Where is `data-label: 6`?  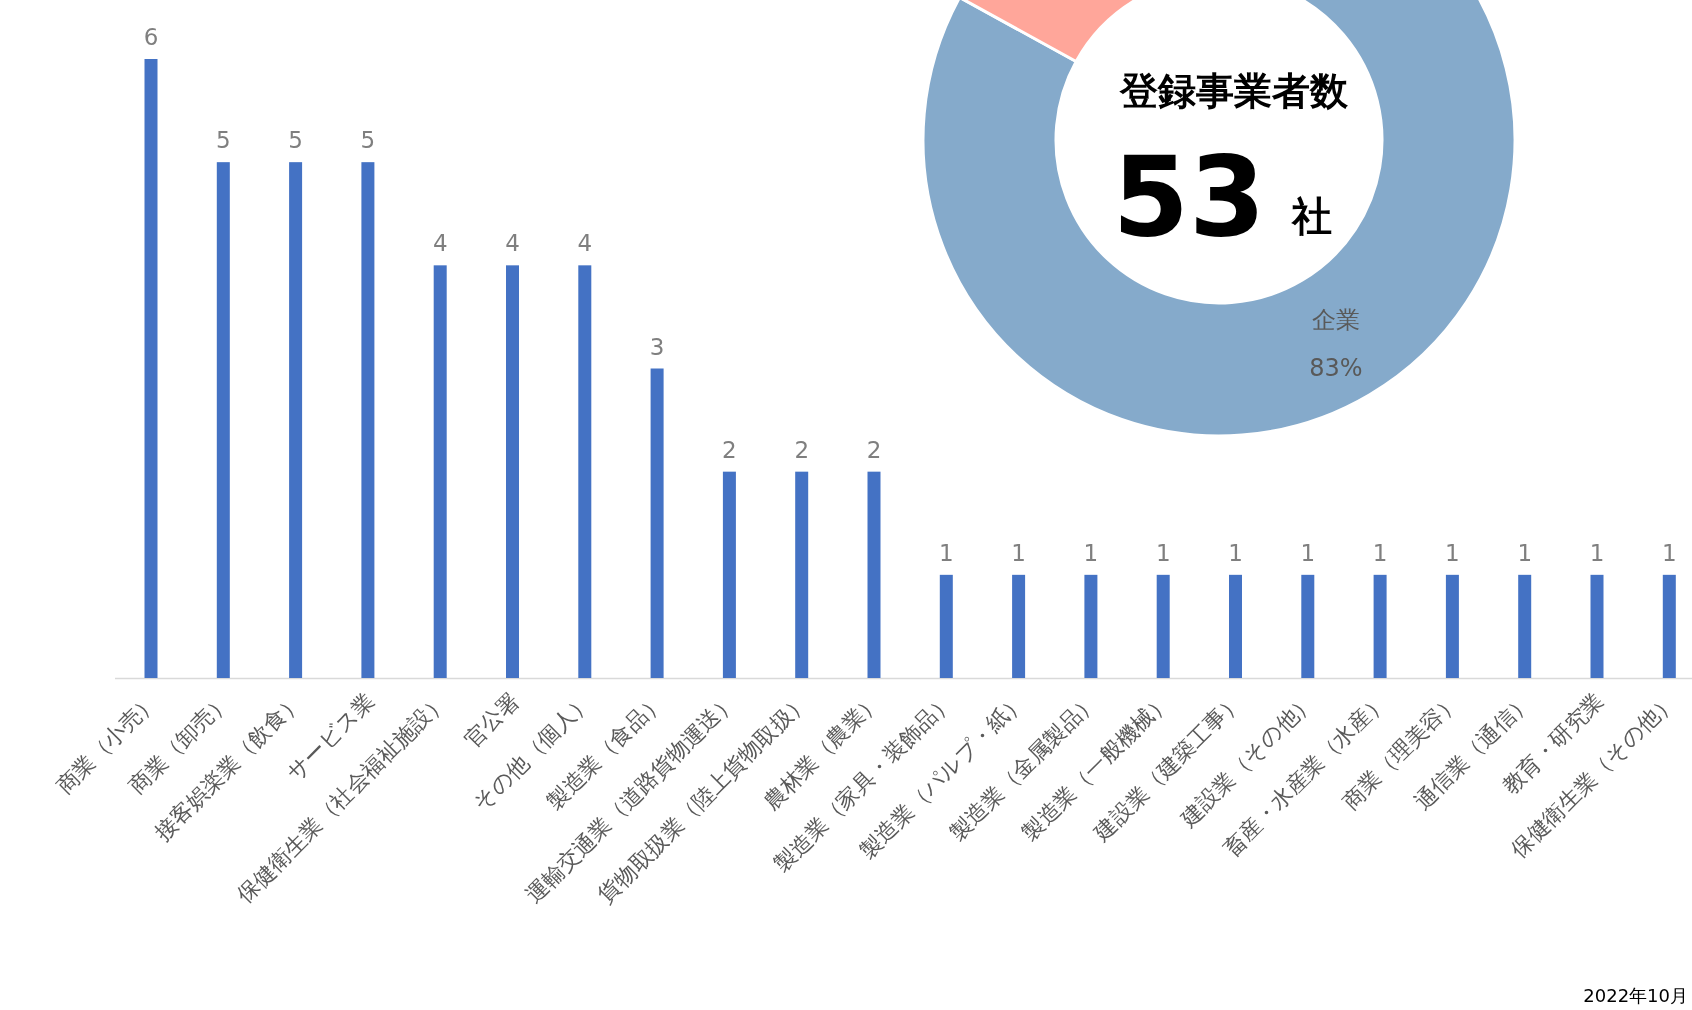
data-label: 6 is located at coordinates (151, 37).